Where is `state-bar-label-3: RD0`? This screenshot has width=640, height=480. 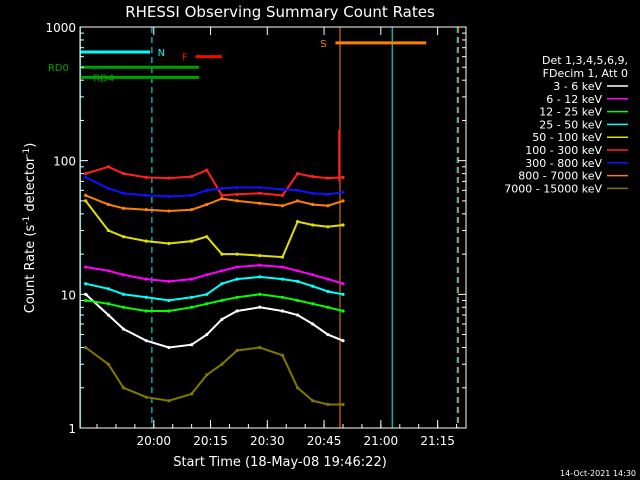
state-bar-label-3: RD0 is located at coordinates (58, 68).